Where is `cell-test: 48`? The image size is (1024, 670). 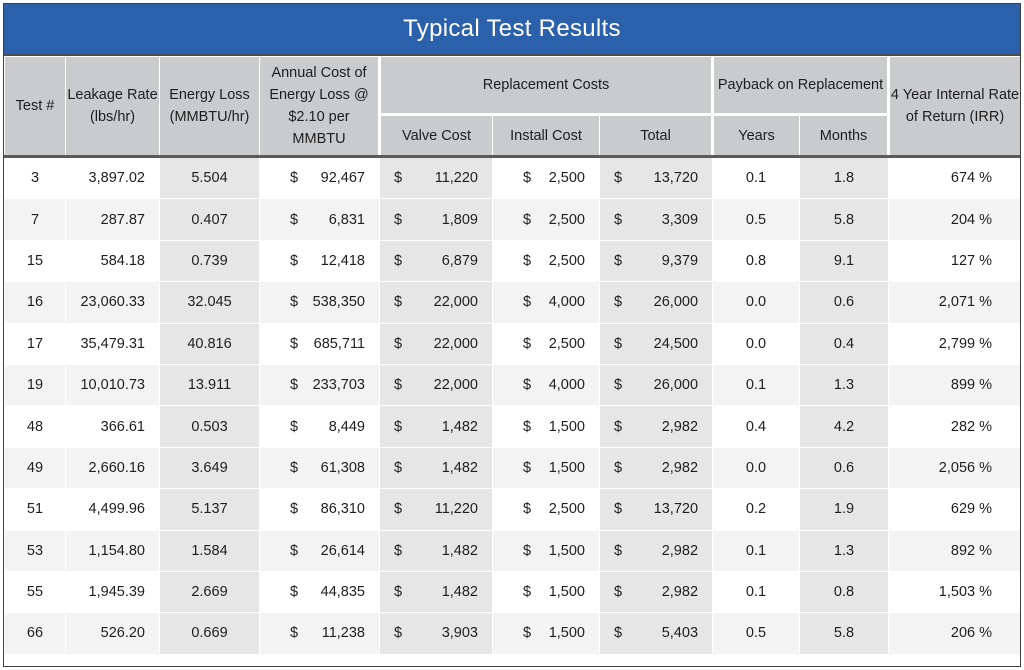
cell-test: 48 is located at coordinates (35, 426).